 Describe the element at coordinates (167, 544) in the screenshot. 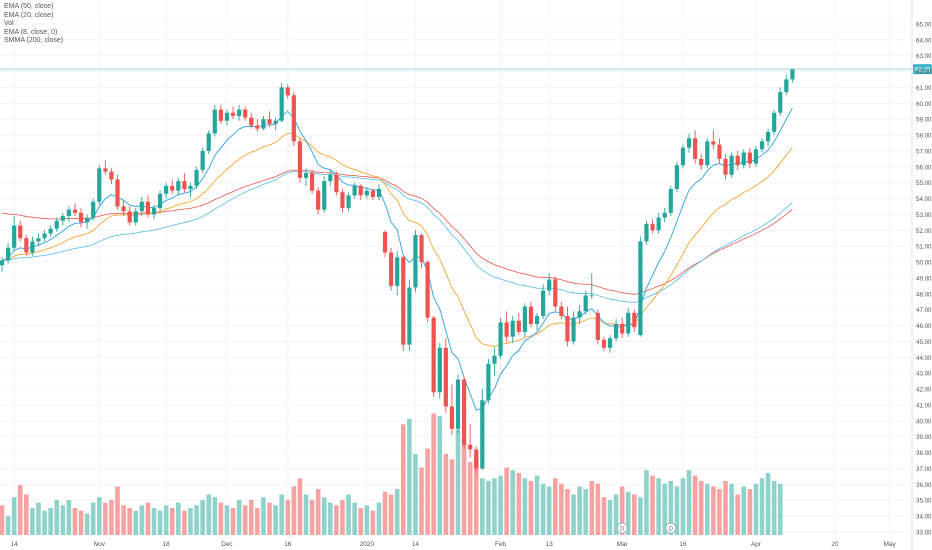

I see `x-tick-label: 18` at that location.